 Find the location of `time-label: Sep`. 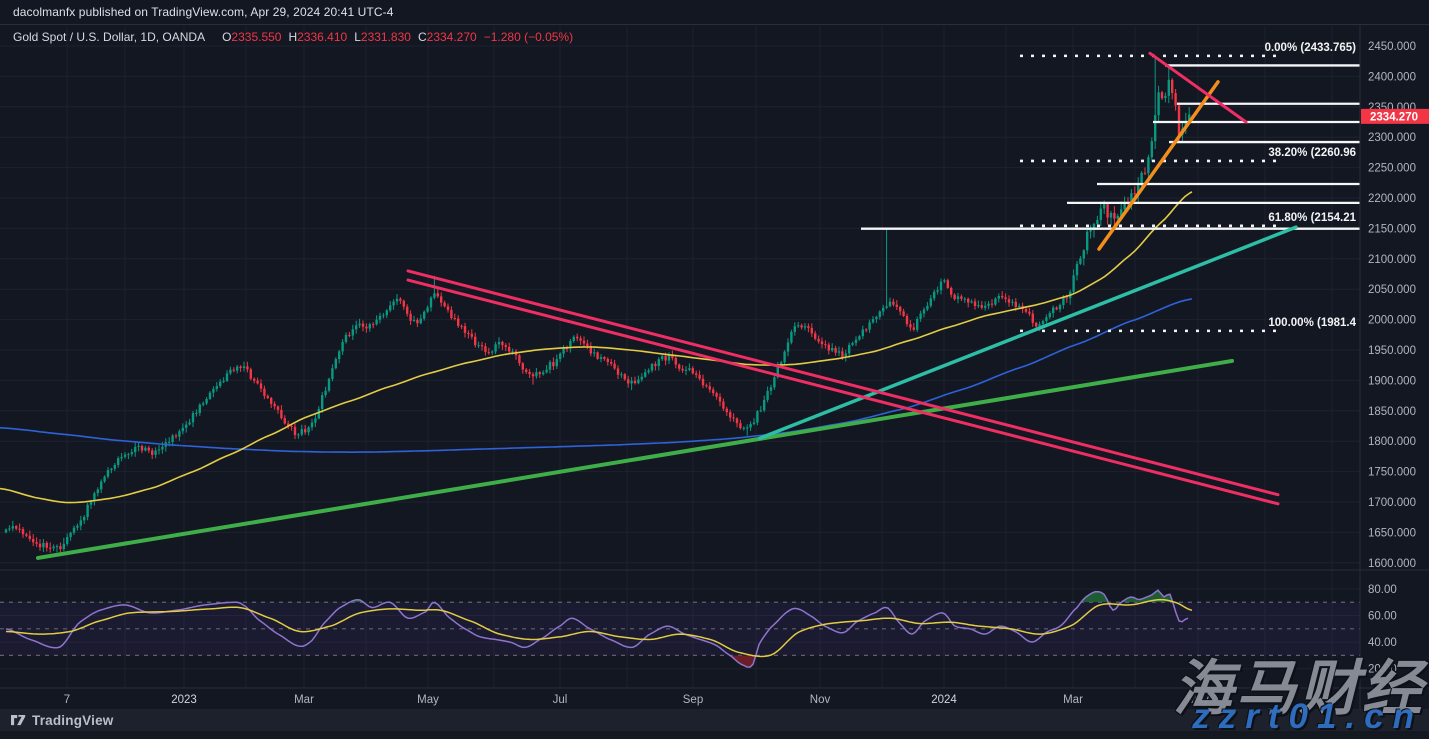

time-label: Sep is located at coordinates (693, 700).